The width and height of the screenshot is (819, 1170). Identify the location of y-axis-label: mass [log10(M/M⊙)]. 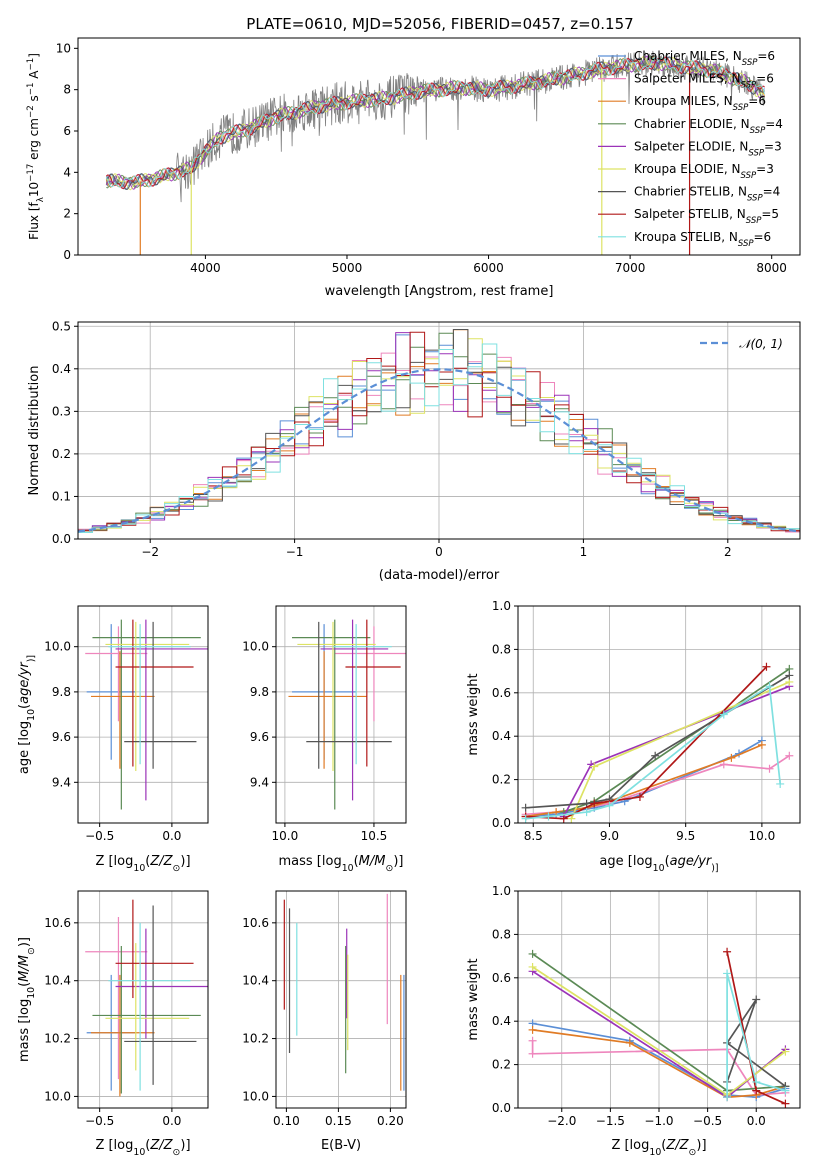
(27, 999).